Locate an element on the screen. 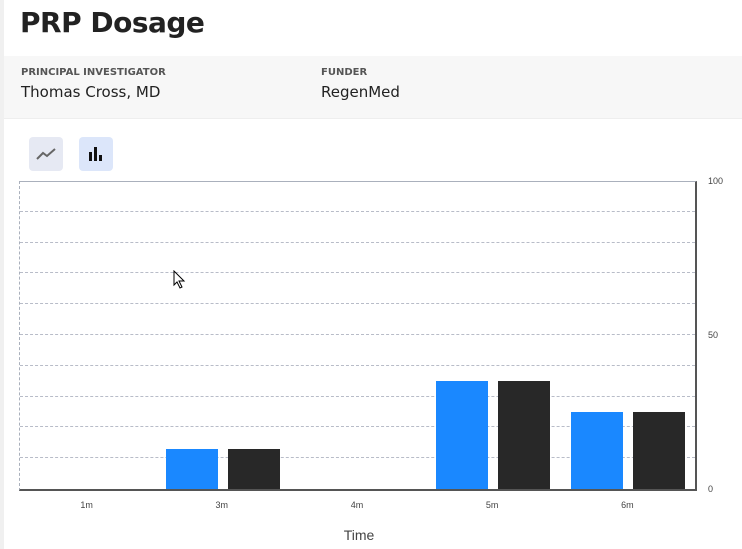 The image size is (742, 549). x-tick-label: 5m is located at coordinates (492, 505).